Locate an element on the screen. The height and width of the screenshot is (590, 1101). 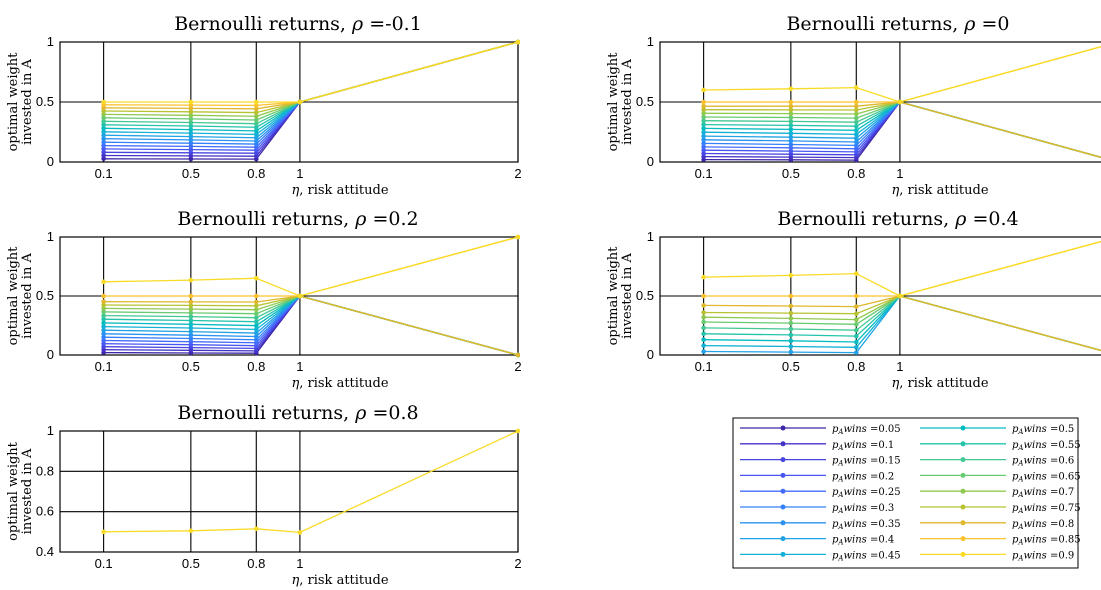
legend-label: pAwins =0.65 is located at coordinates (1046, 477).